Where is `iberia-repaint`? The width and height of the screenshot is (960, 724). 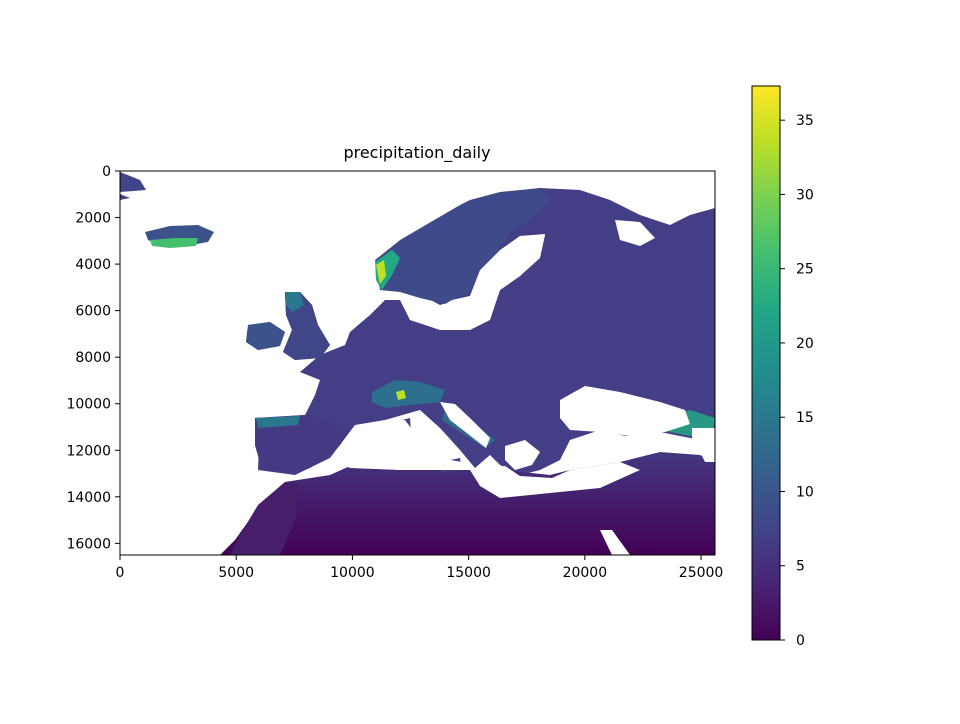 iberia-repaint is located at coordinates (302, 443).